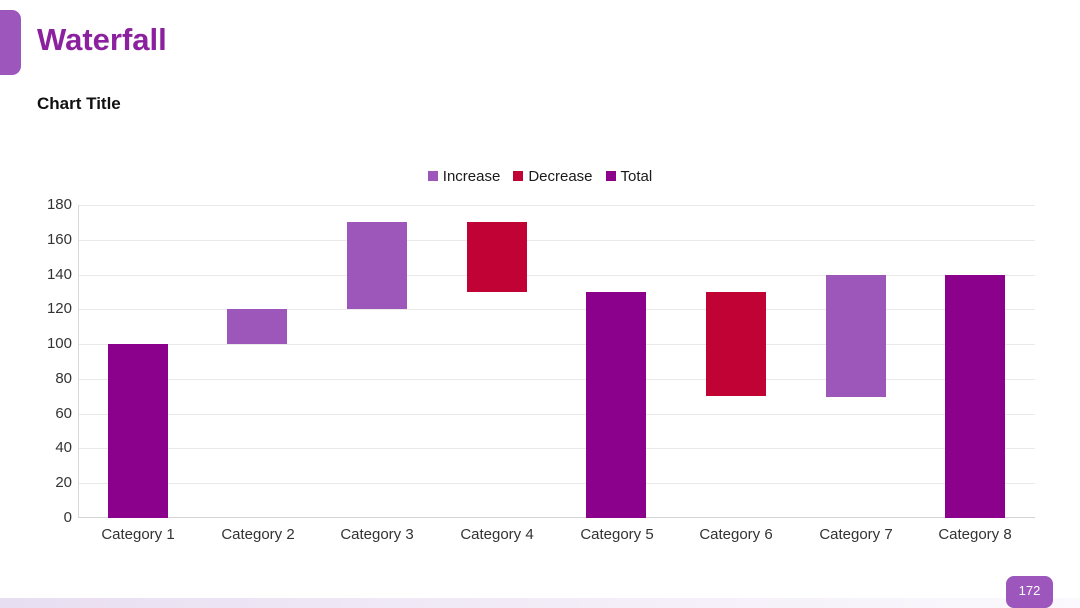 This screenshot has width=1080, height=608. Describe the element at coordinates (471, 176) in the screenshot. I see `legend-label: Increase` at that location.